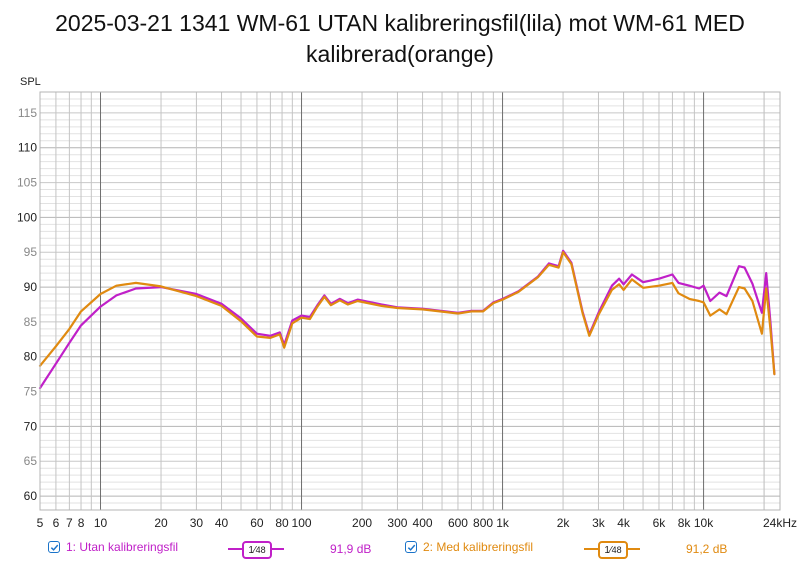 The width and height of the screenshot is (800, 562). I want to click on y-tick-label: 60, so click(31, 496).